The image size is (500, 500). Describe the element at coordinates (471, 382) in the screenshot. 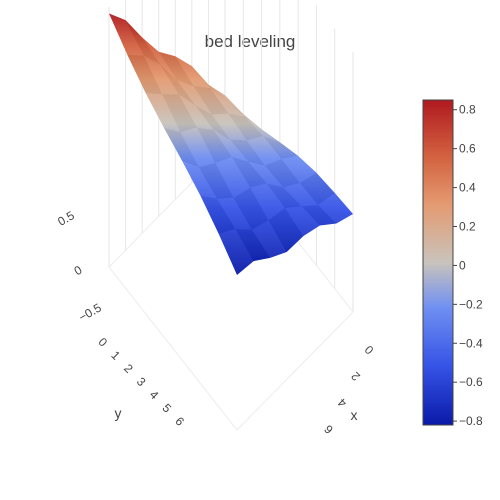

I see `colorbar-tick-label: −0.6` at that location.